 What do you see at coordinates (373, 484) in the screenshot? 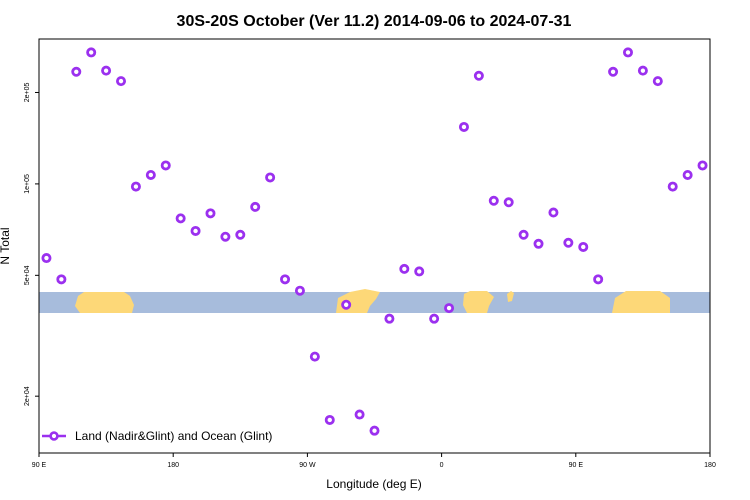
I see `x-axis-label: Longitude (deg E)` at bounding box center [373, 484].